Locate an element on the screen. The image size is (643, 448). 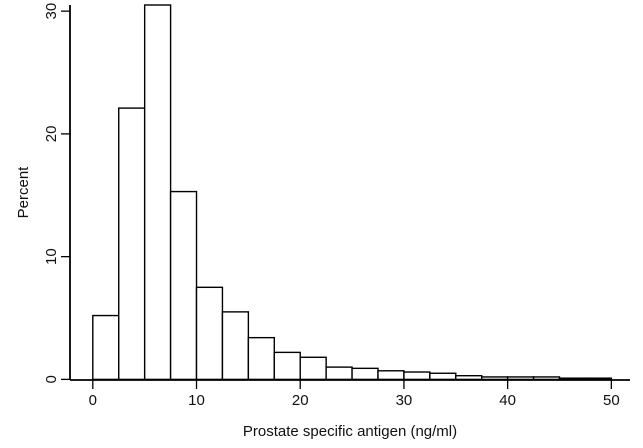
y-axis-tick-label: 30 is located at coordinates (51, 11).